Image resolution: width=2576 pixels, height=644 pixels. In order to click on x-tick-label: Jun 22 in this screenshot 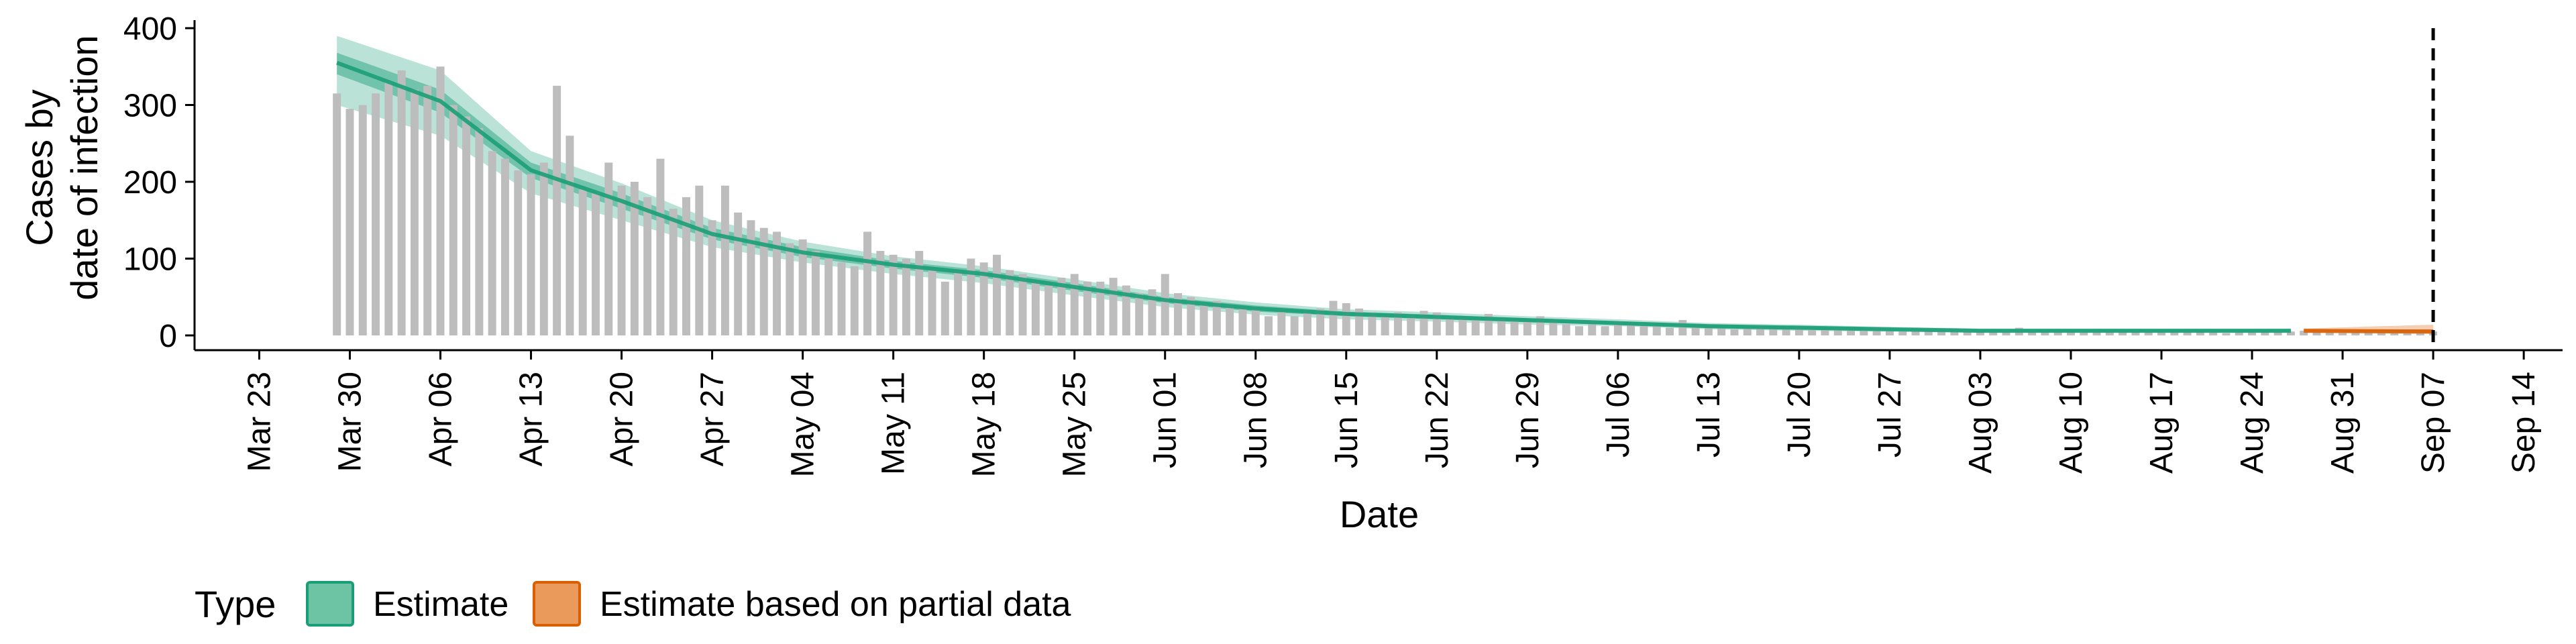, I will do `click(1437, 420)`.